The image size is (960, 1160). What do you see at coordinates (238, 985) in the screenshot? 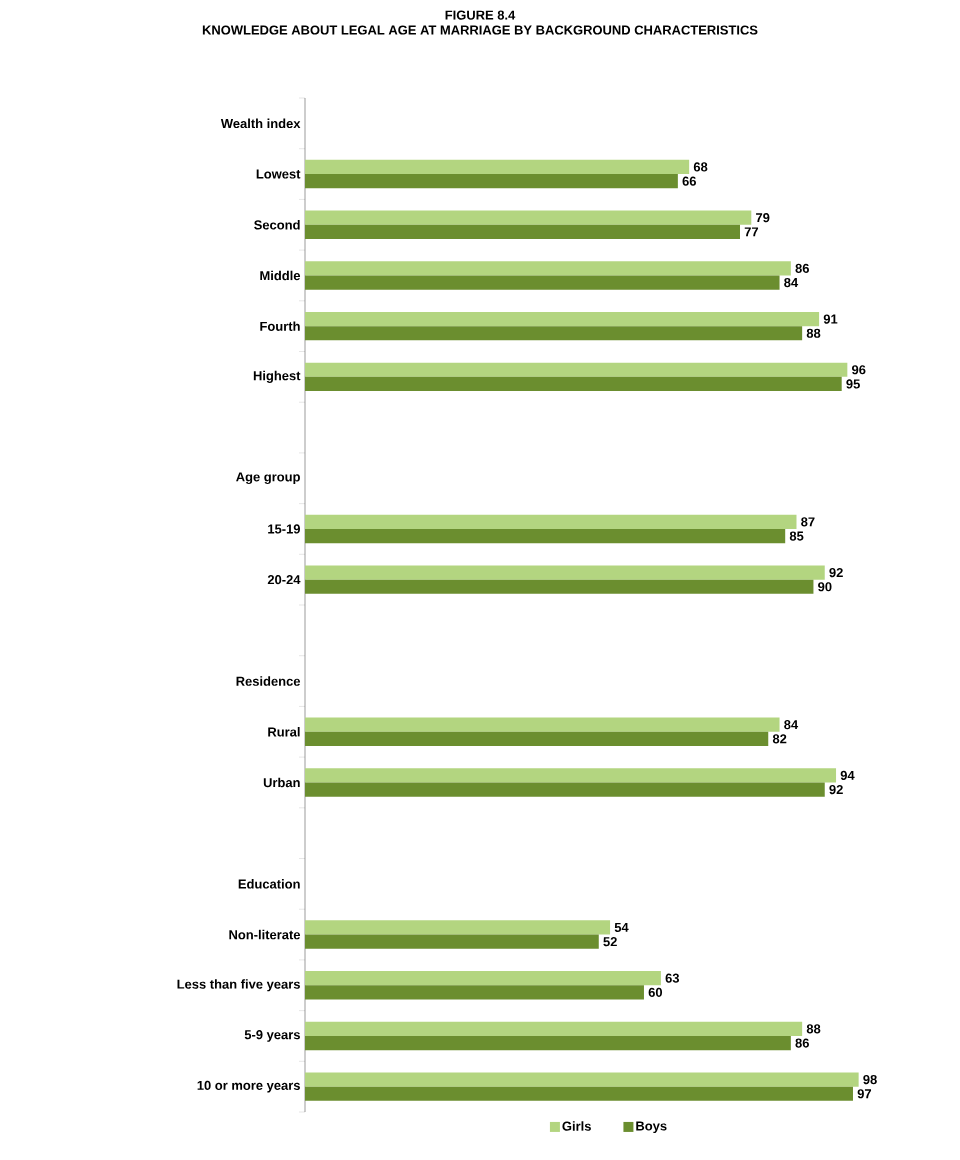
I see `y-tick-label: Less than five years` at bounding box center [238, 985].